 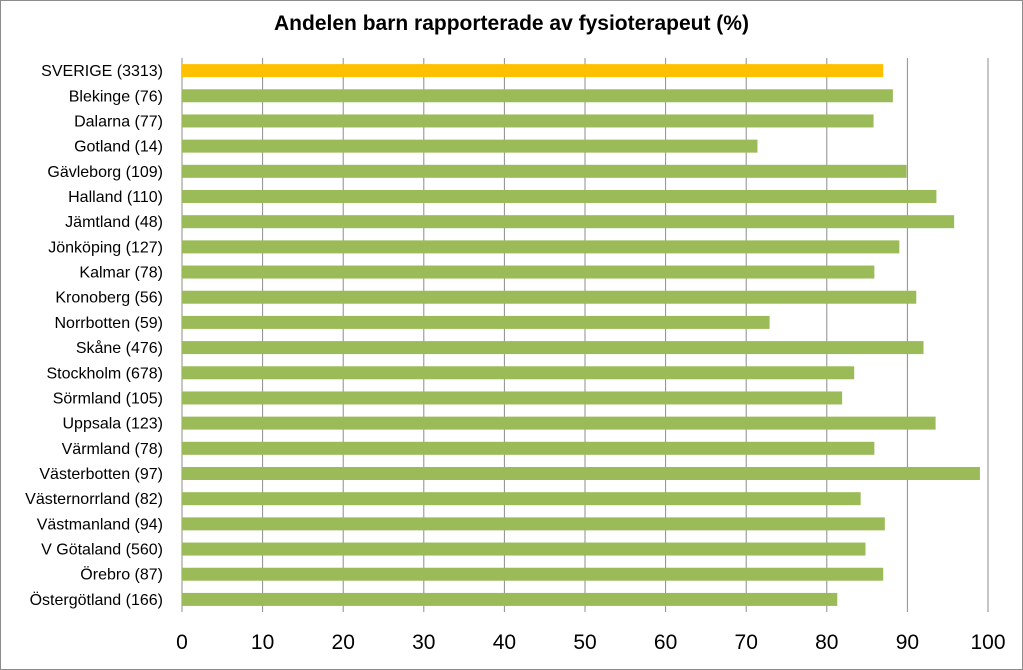 I want to click on category-label: Gotland (14), so click(x=118, y=147).